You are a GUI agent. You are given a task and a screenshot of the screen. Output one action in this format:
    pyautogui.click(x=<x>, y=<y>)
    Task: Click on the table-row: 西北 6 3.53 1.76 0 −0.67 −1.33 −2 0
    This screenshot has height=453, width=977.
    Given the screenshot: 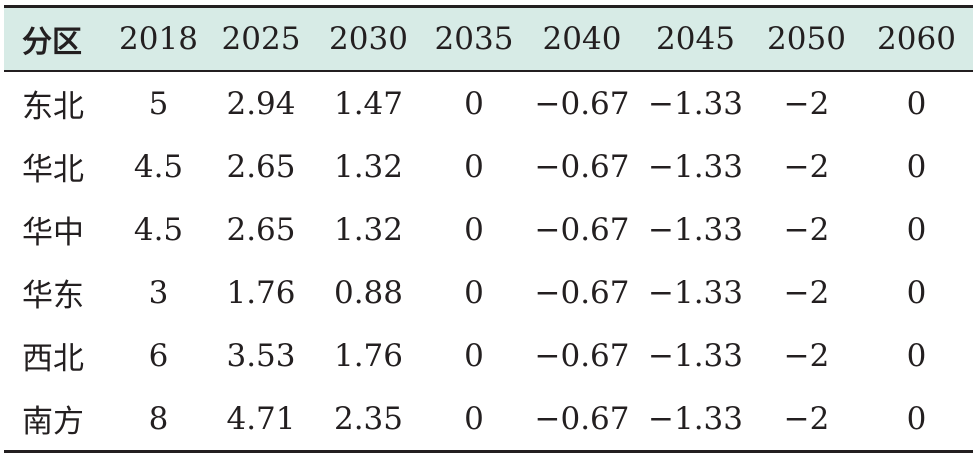 What is the action you would take?
    pyautogui.click(x=488, y=355)
    